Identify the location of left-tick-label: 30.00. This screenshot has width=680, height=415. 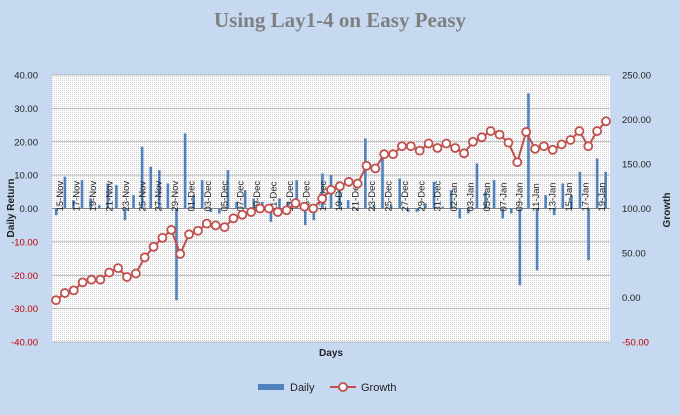
(26, 109).